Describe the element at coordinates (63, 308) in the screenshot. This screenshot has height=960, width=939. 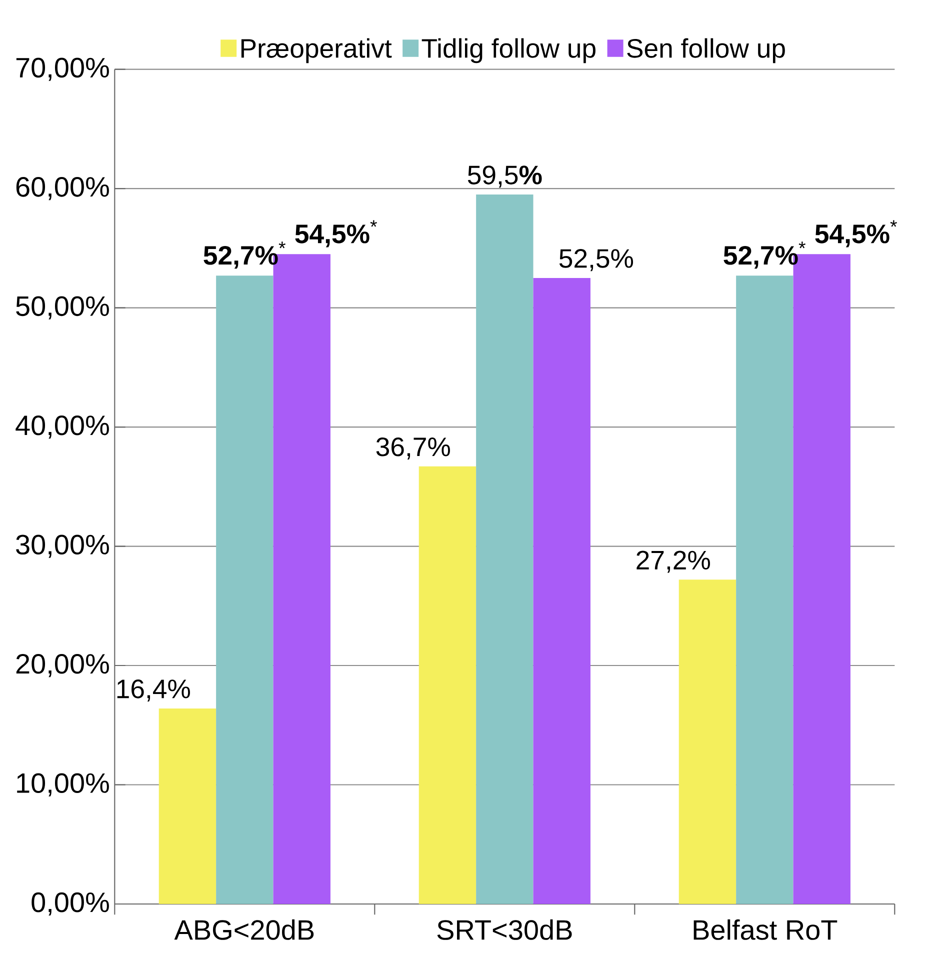
I see `y-tick-label: 50,00%` at that location.